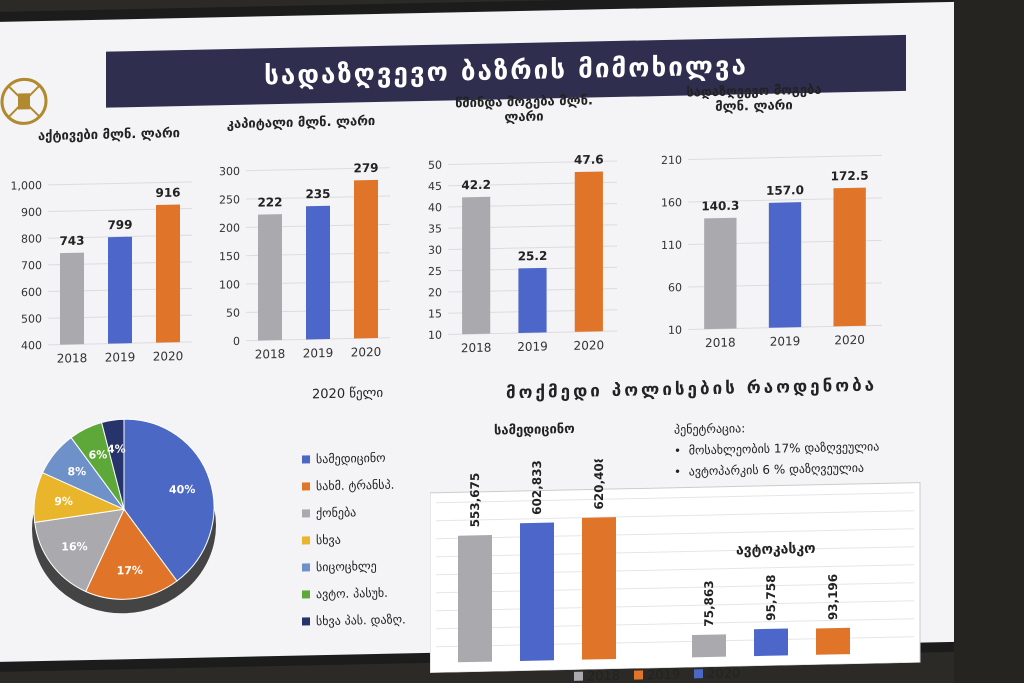  I want to click on capital-bar-chart: 300 250 200 150 100 50 0 222 2018 235 2019 279 2020, so click(303, 257).